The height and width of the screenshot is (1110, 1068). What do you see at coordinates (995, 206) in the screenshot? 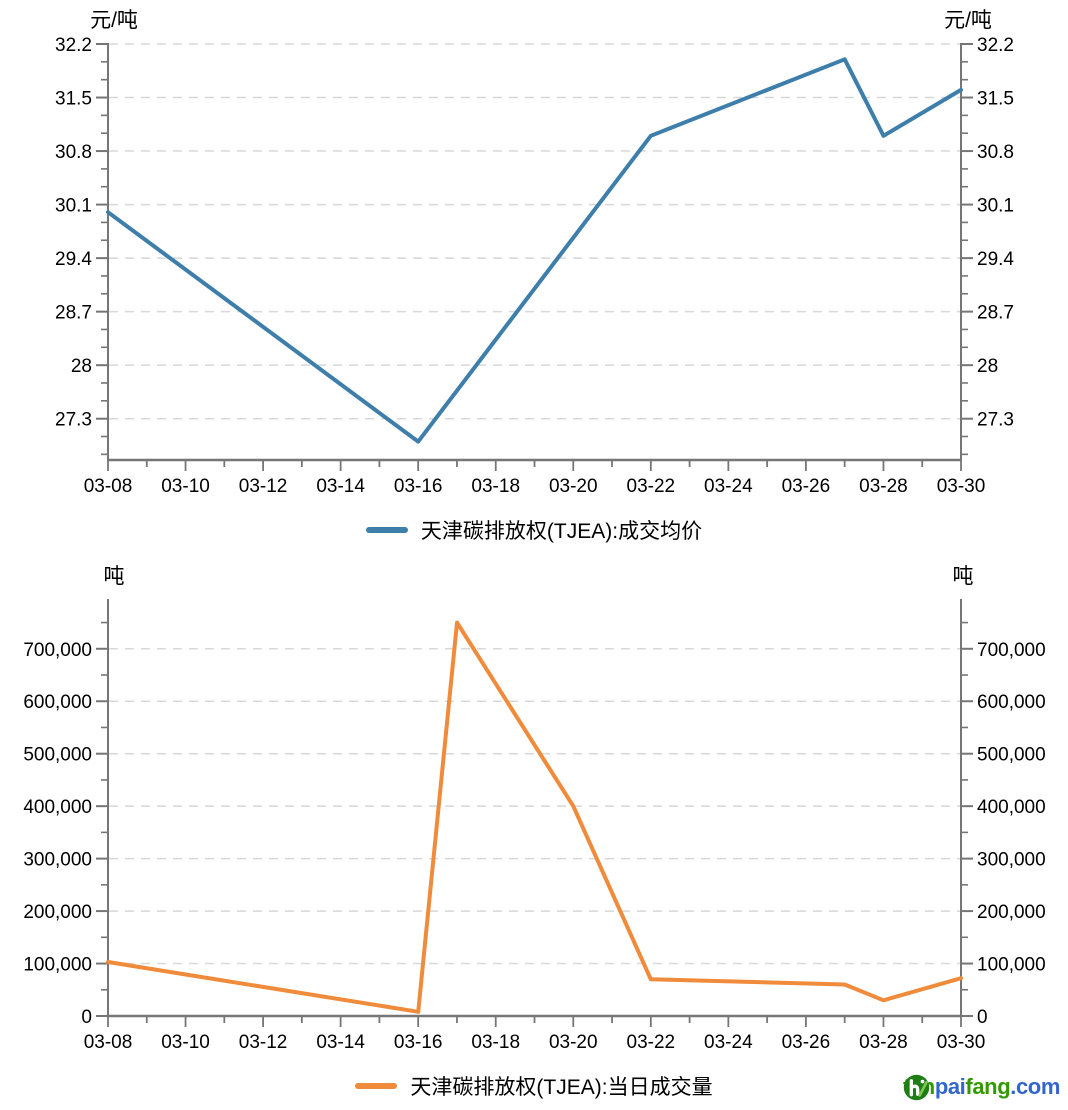
I see `y-tick-label-right: 30.1` at bounding box center [995, 206].